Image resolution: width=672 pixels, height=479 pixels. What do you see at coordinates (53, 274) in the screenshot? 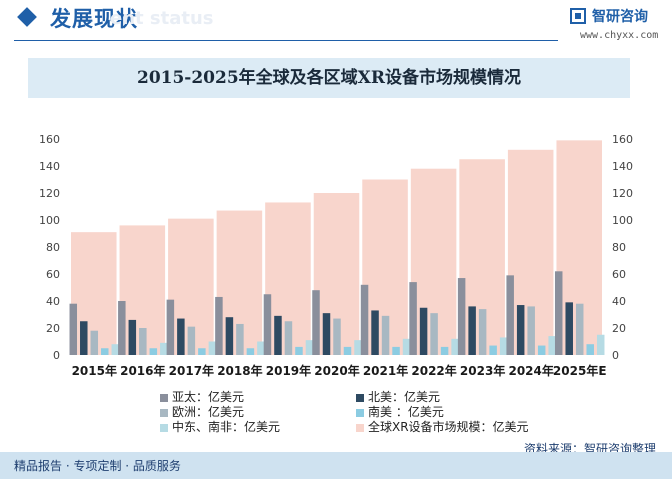
I see `y-tick-left-60: 60` at bounding box center [53, 274].